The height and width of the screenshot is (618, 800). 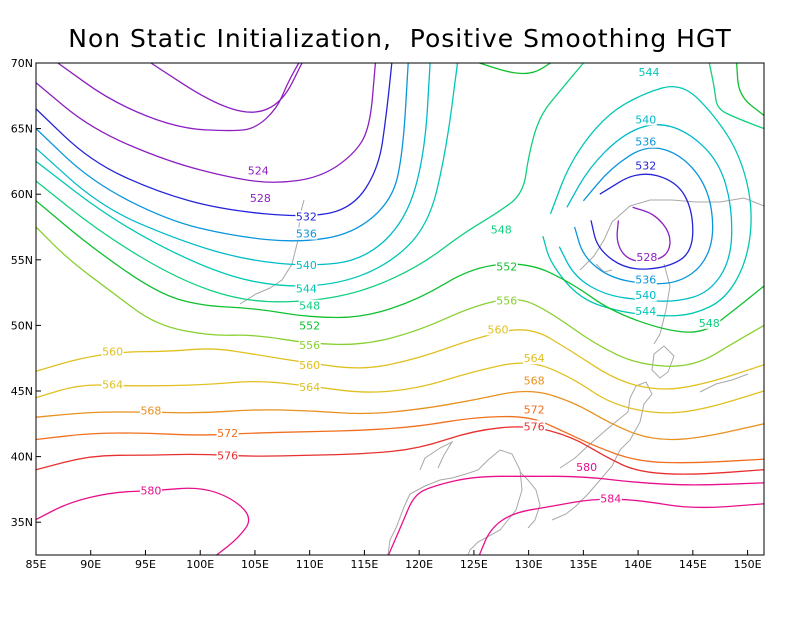 I want to click on x-tick-label: 85E, so click(x=36, y=564).